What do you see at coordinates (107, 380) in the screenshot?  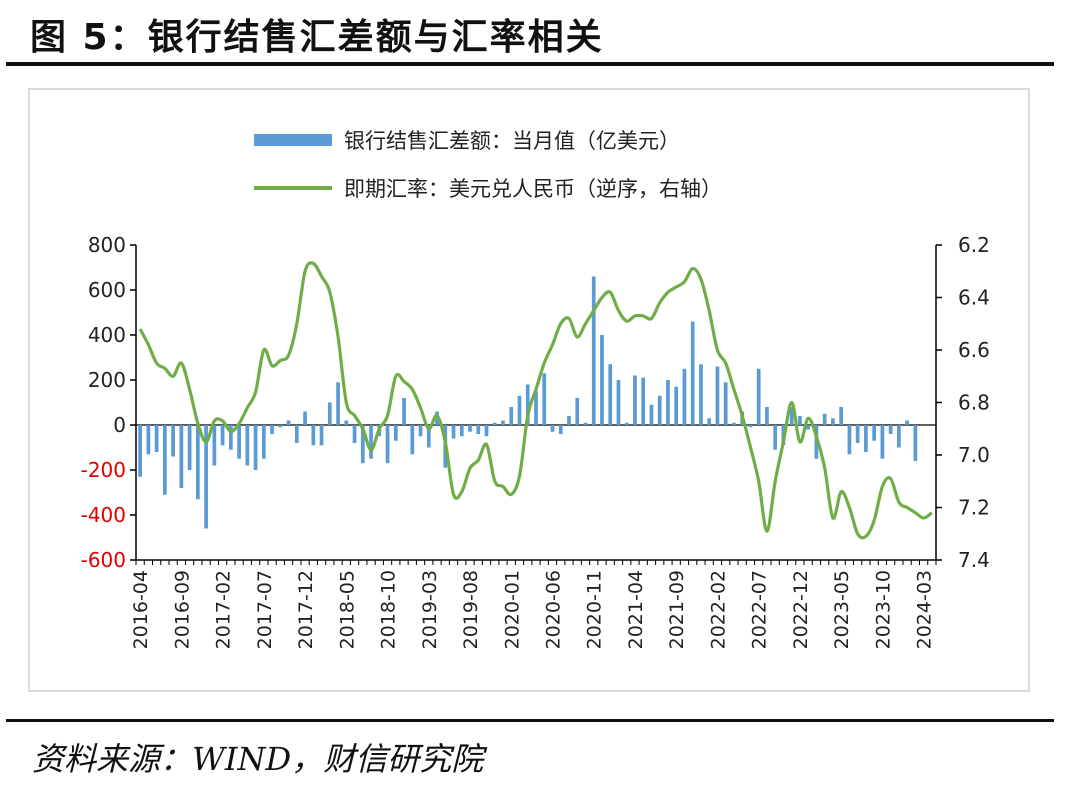 I see `left-tick-label: 200` at bounding box center [107, 380].